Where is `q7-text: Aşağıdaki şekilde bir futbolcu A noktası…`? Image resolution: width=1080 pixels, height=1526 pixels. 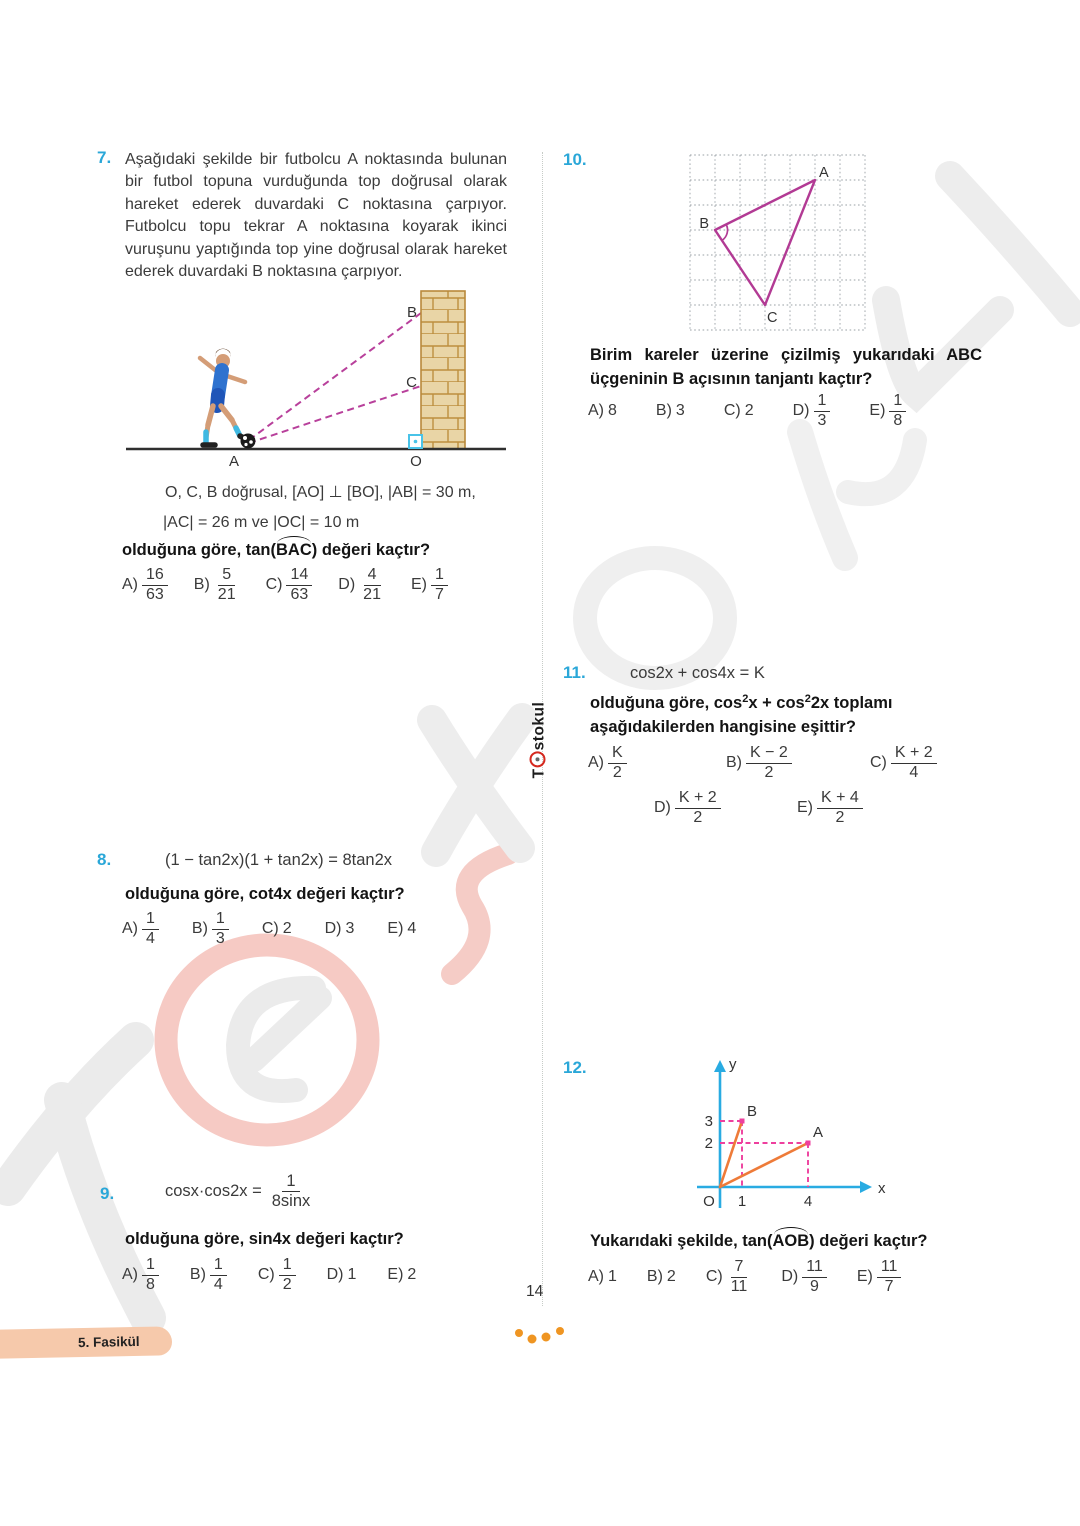 q7-text: Aşağıdaki şekilde bir futbolcu A noktası… is located at coordinates (316, 216).